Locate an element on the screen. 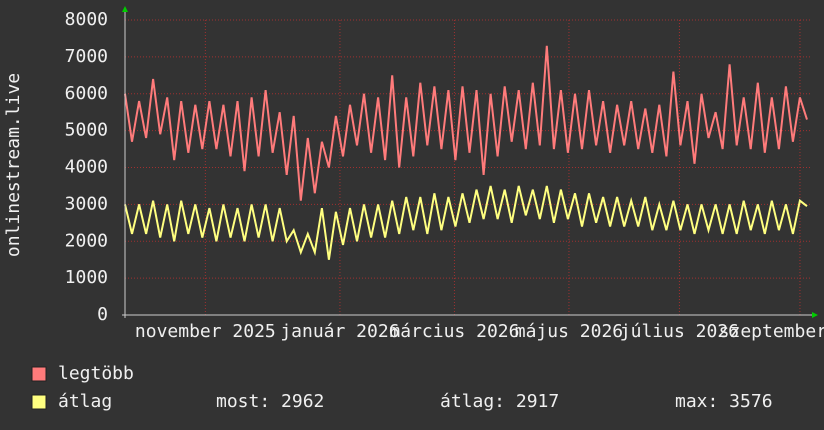 This screenshot has width=824, height=430. y-tick-label: 8000 is located at coordinates (86, 19).